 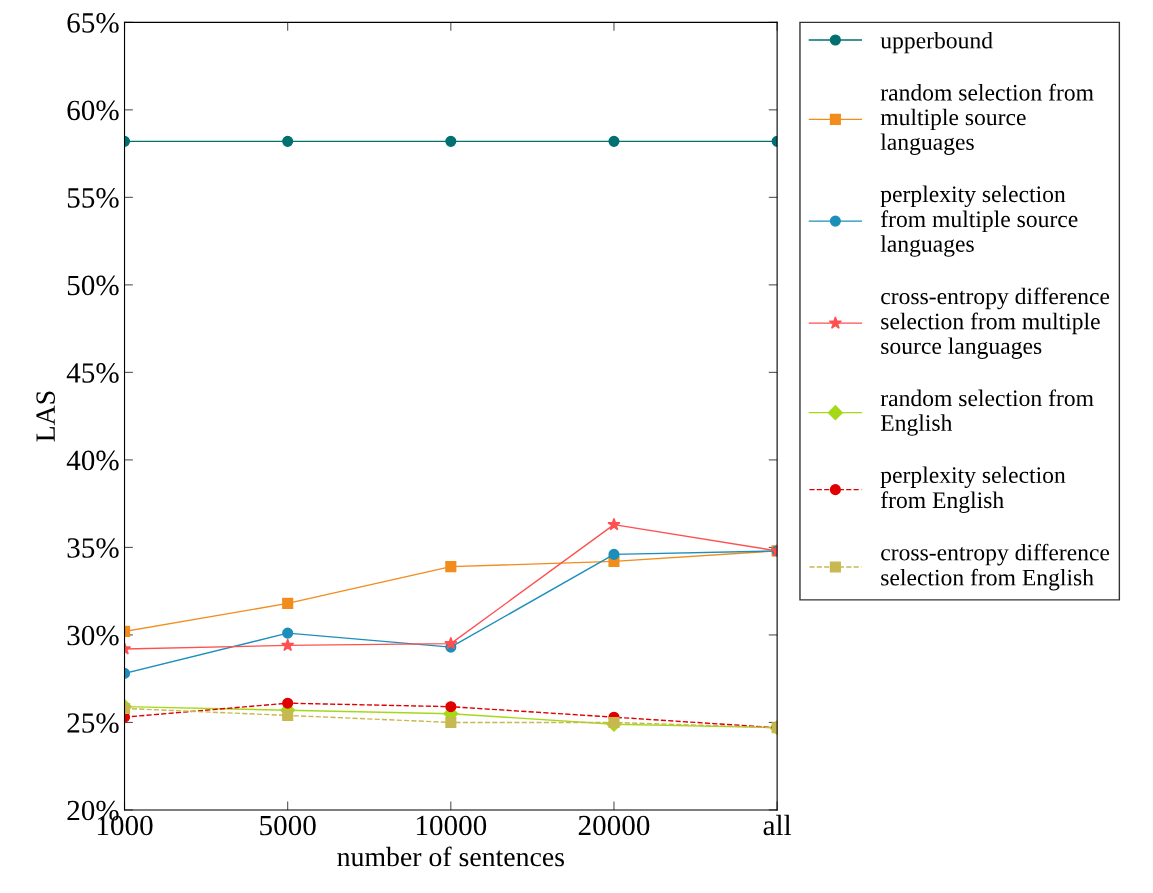 What do you see at coordinates (987, 119) in the screenshot?
I see `legend-label: random selection from multiple source languages` at bounding box center [987, 119].